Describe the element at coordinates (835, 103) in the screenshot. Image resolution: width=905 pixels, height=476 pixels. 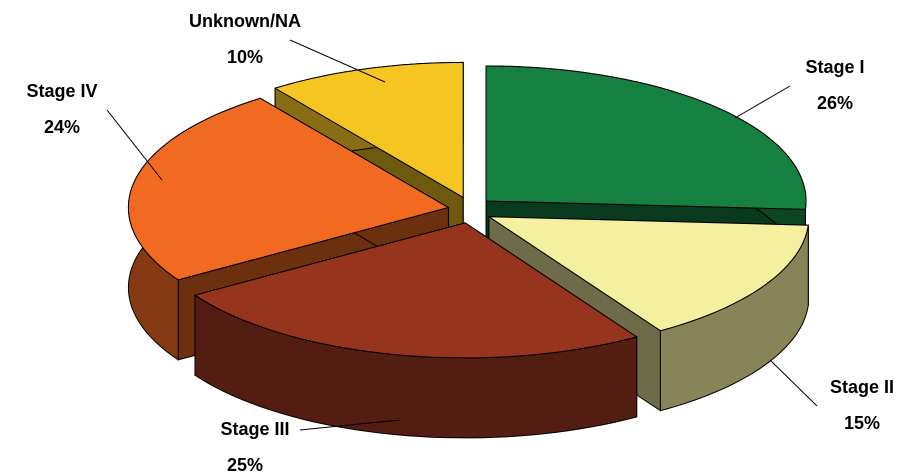
I see `value-label: 26%` at that location.